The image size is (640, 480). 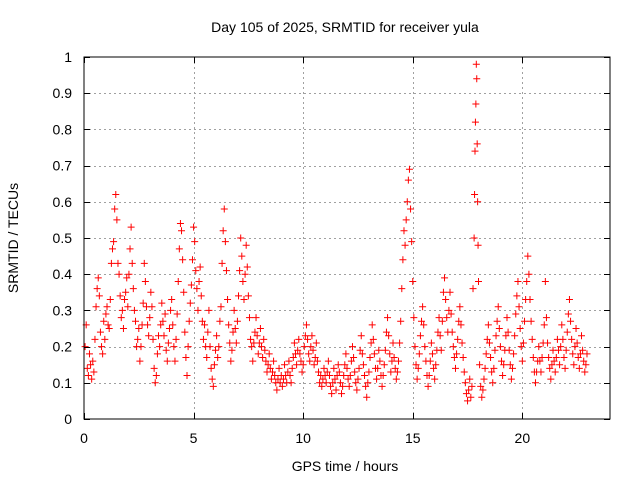 What do you see at coordinates (413, 438) in the screenshot?
I see `x-tick-label: 15` at bounding box center [413, 438].